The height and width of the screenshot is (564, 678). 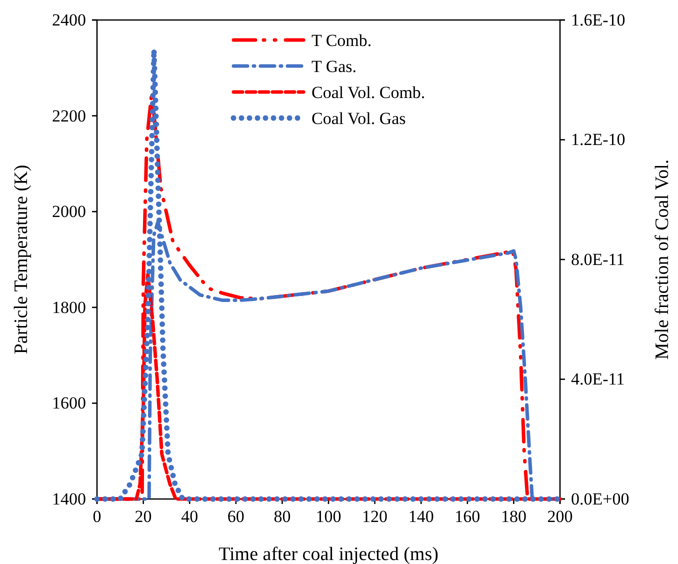 What do you see at coordinates (334, 66) in the screenshot?
I see `legend-label: T Gas.` at bounding box center [334, 66].